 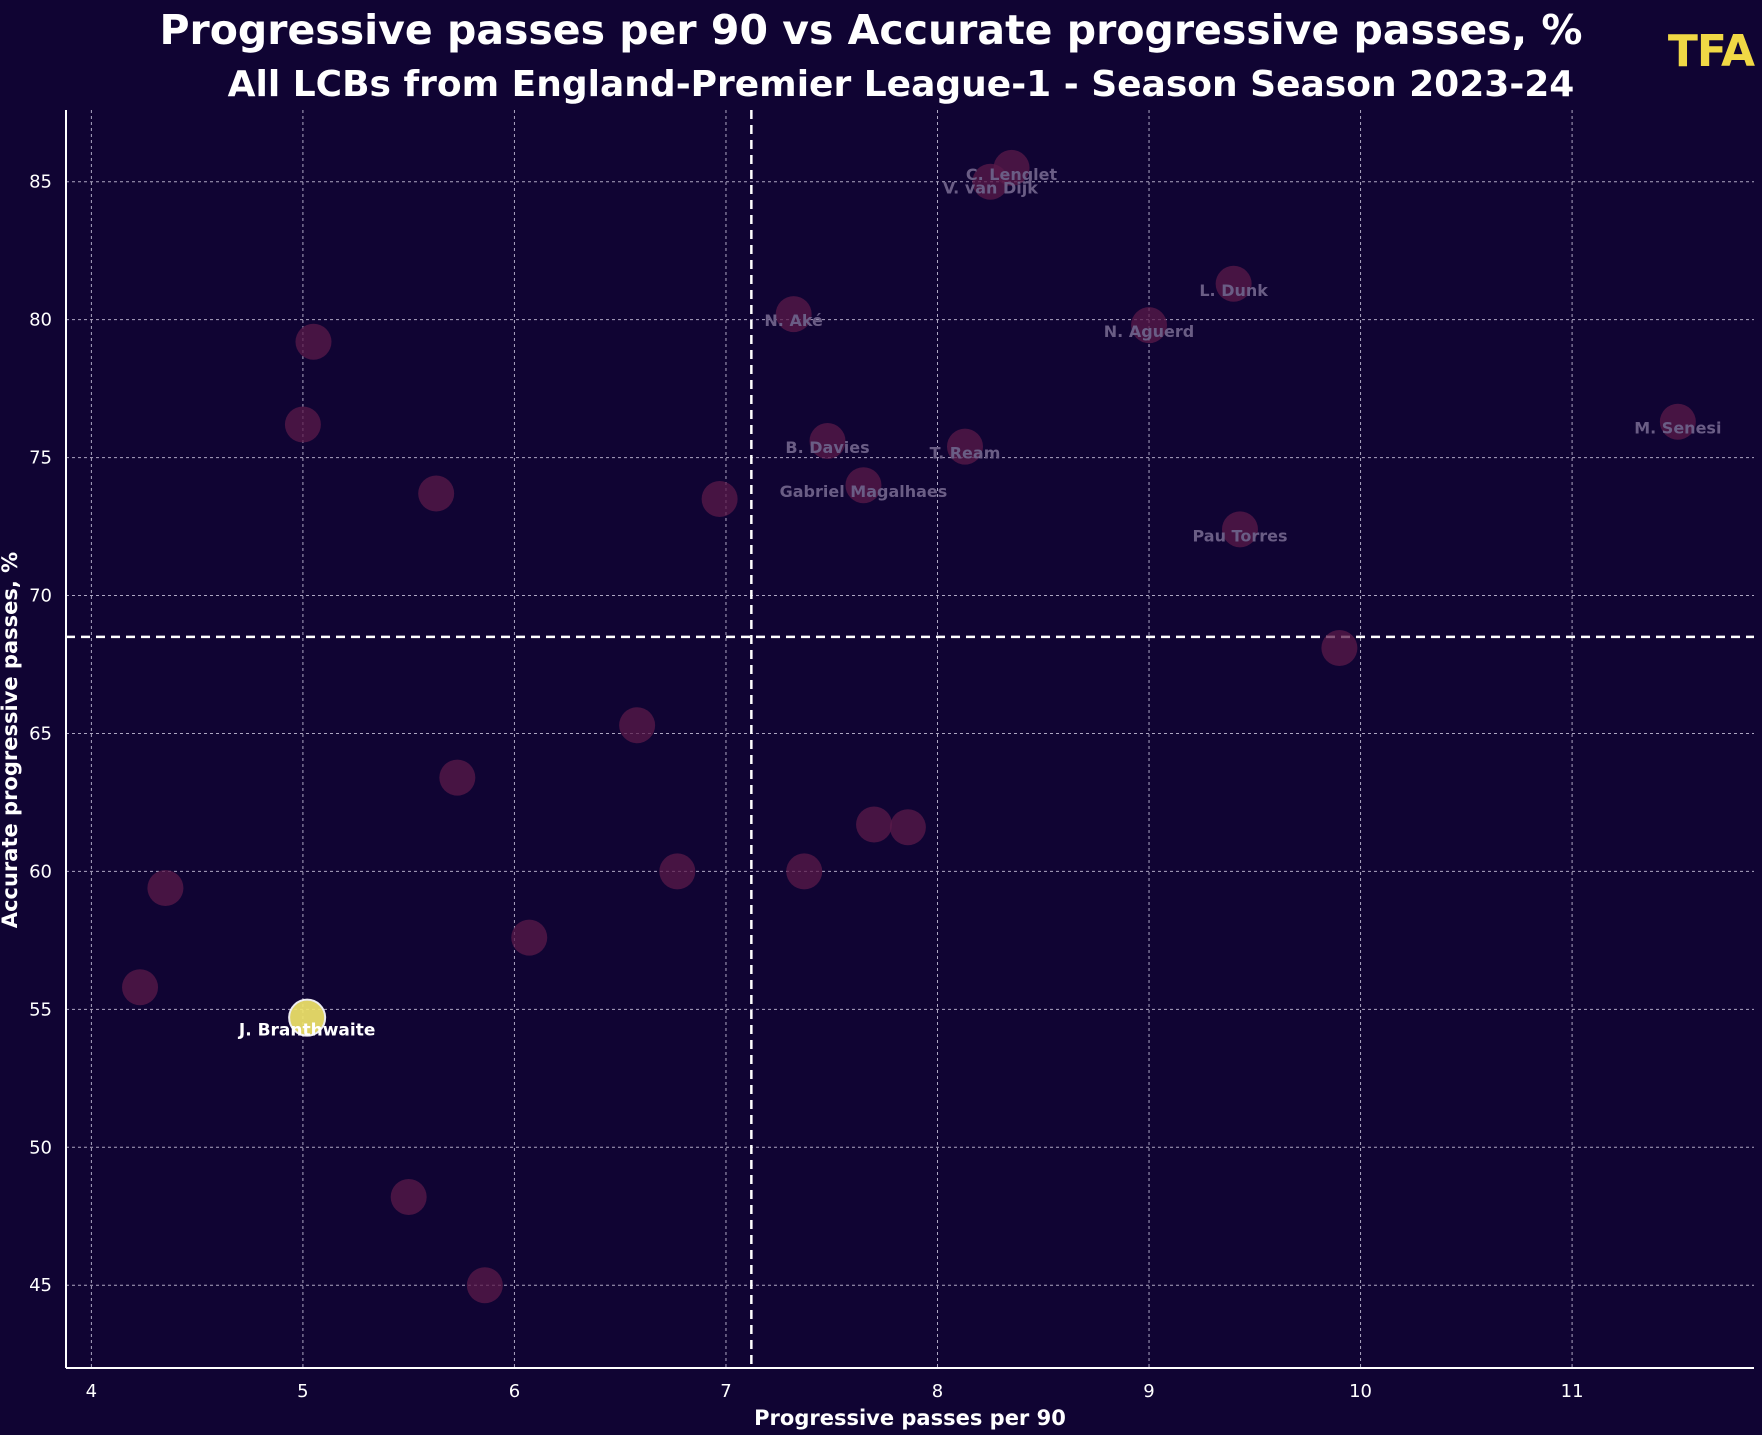 What do you see at coordinates (1148, 1391) in the screenshot?
I see `x-tick-label: 9` at bounding box center [1148, 1391].